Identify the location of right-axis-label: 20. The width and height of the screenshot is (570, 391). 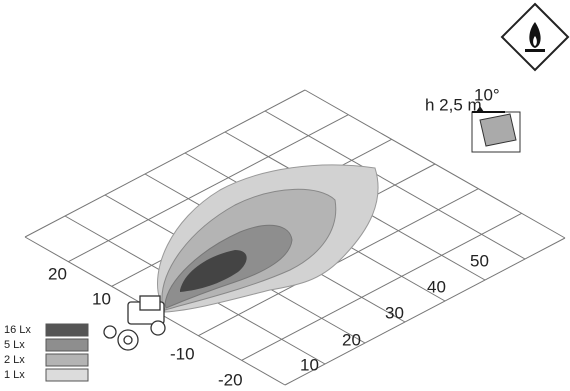
(351, 339).